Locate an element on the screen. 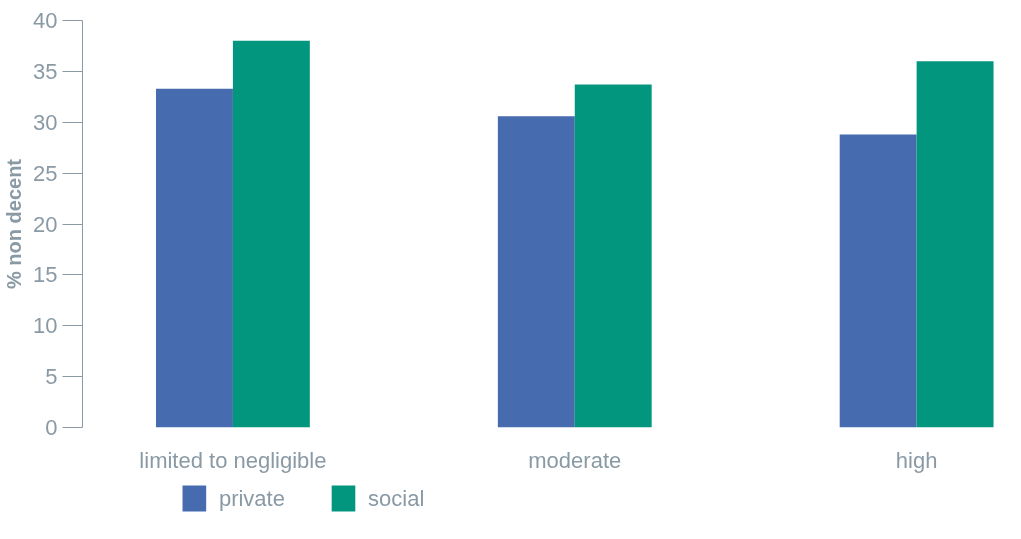 This screenshot has height=539, width=1021. y-tick-label: 30 is located at coordinates (45, 122).